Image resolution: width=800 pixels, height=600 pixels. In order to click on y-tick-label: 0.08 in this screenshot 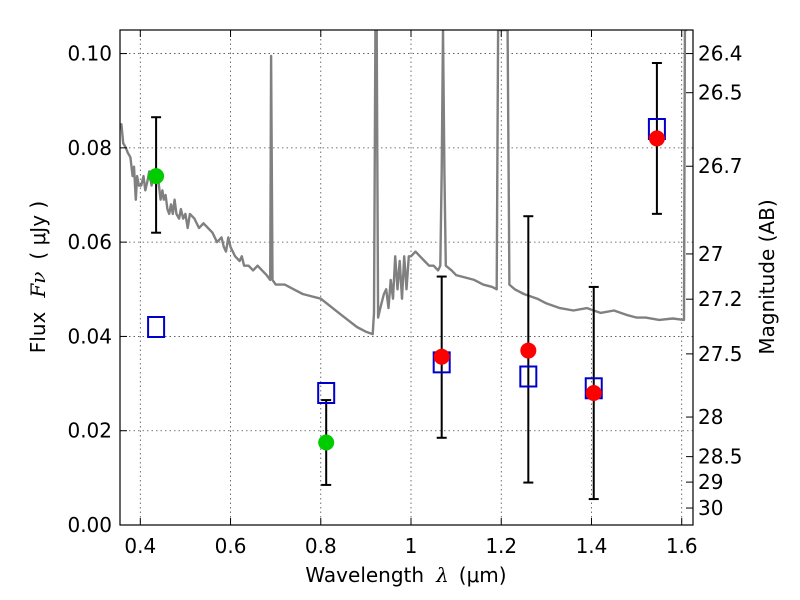, I will do `click(89, 148)`.